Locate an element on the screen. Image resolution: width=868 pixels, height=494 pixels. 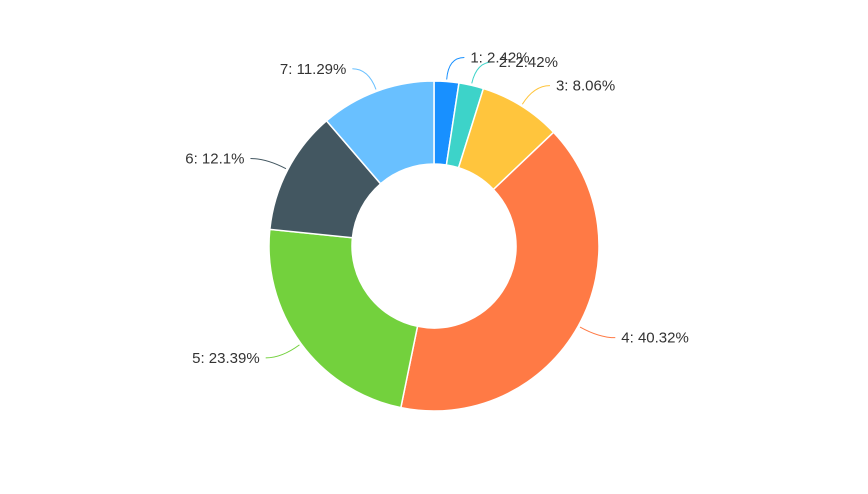
slice-label-7: 7: 11.29% is located at coordinates (313, 69).